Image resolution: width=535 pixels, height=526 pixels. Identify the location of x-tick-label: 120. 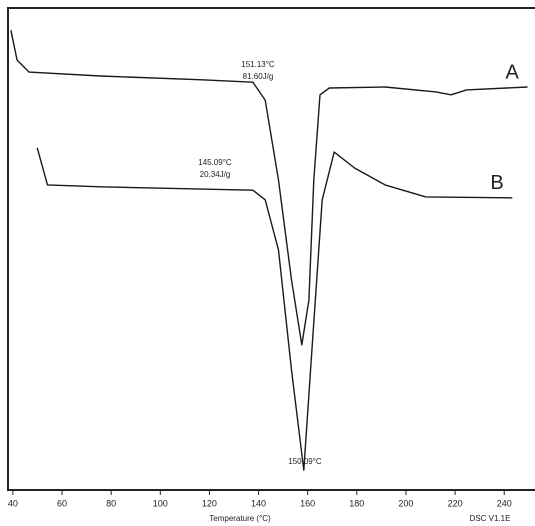
(209, 503).